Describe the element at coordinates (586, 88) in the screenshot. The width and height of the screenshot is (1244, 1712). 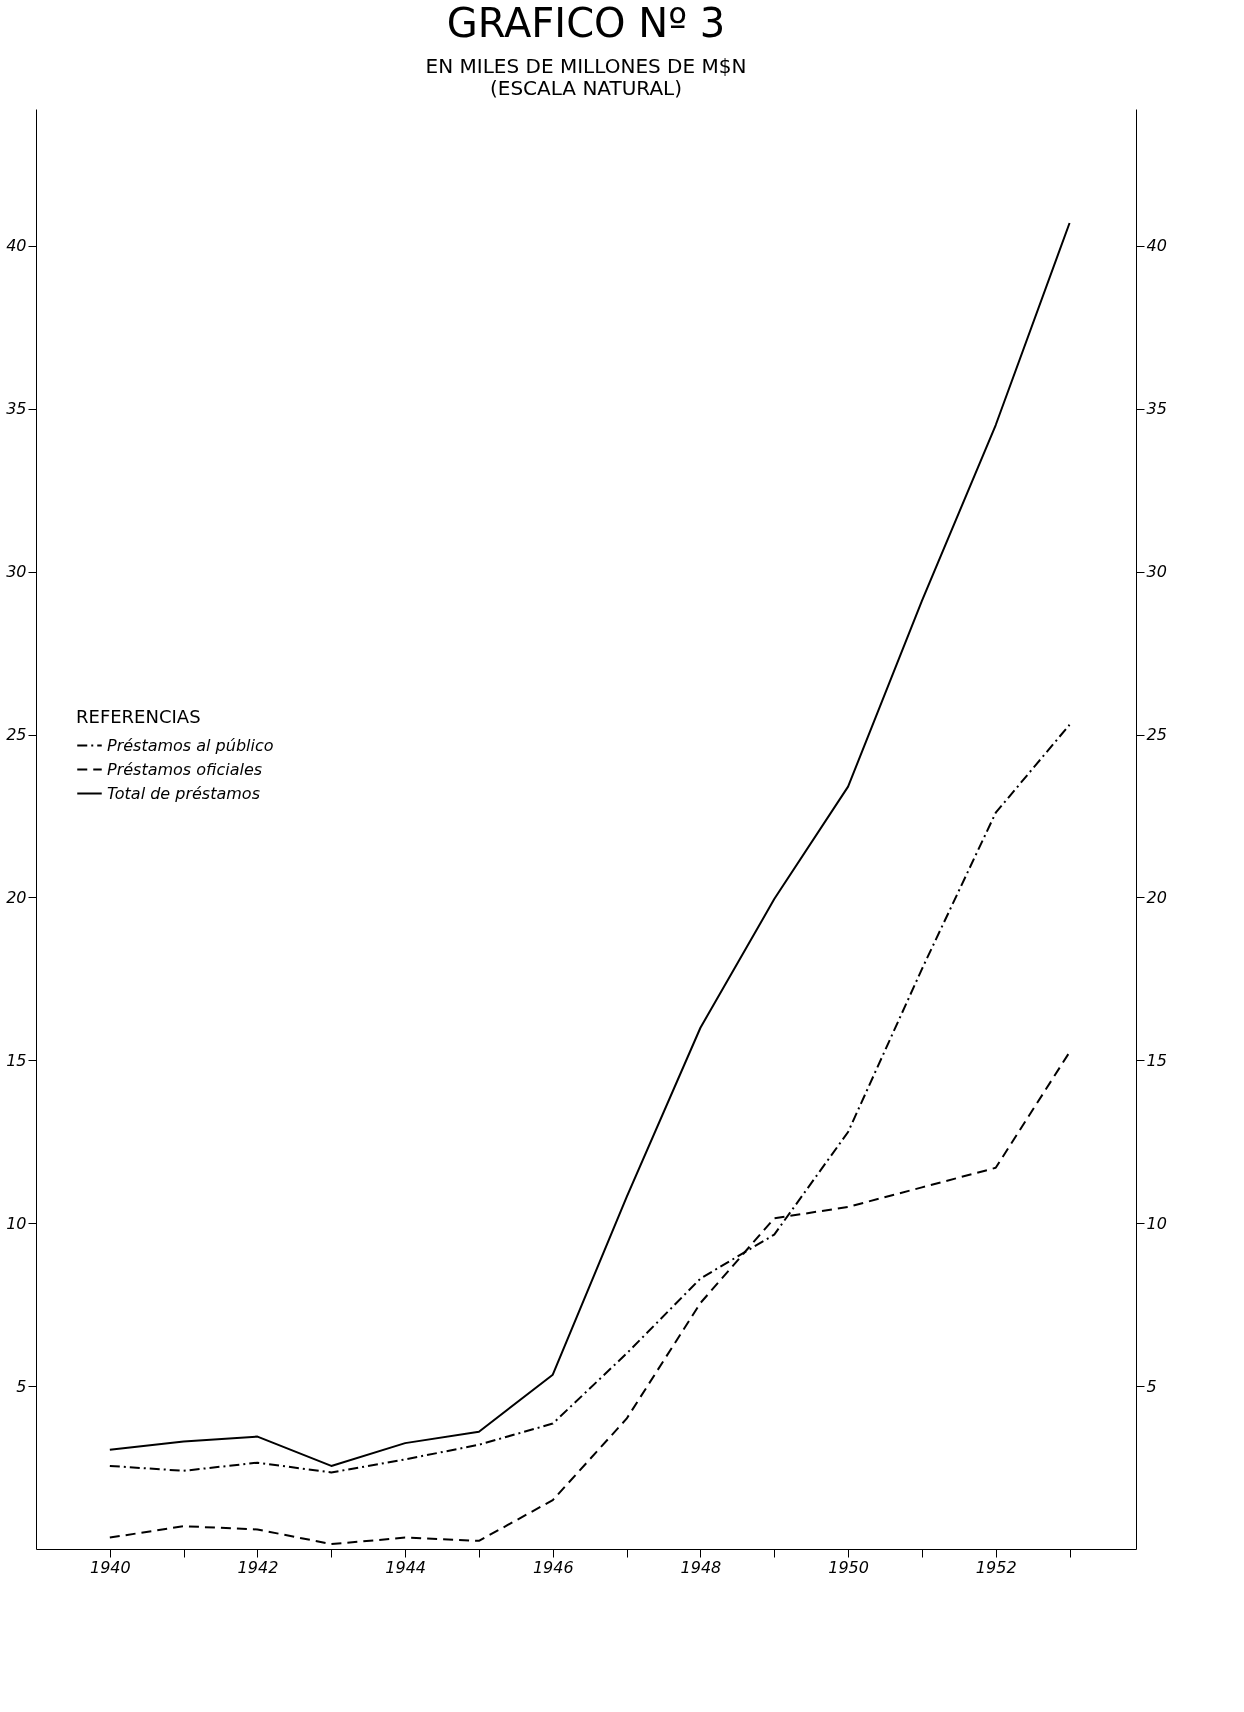
I see `text: (ESCALA NATURAL)` at that location.